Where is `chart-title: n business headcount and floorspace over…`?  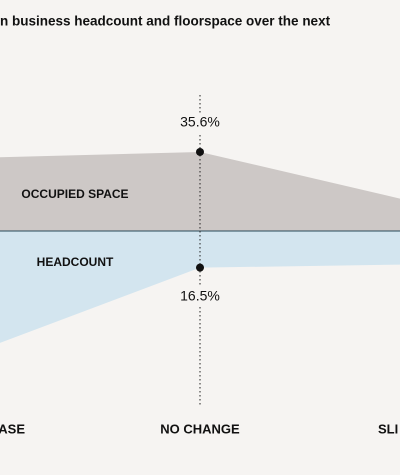
chart-title: n business headcount and floorspace over… is located at coordinates (165, 21).